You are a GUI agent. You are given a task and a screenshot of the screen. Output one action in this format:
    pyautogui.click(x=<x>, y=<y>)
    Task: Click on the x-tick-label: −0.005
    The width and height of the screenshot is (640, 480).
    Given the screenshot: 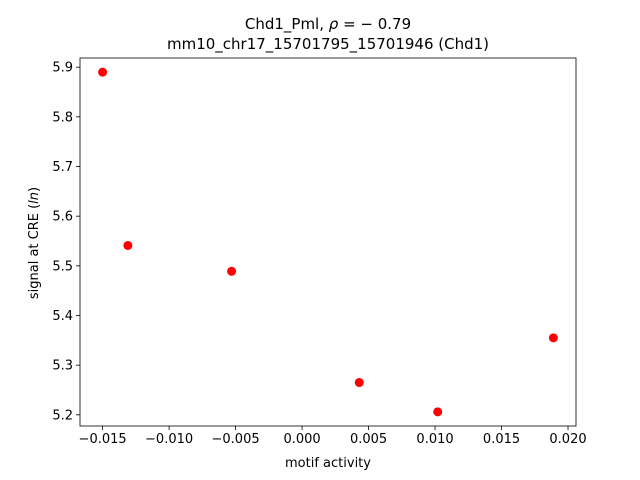 What is the action you would take?
    pyautogui.click(x=236, y=439)
    